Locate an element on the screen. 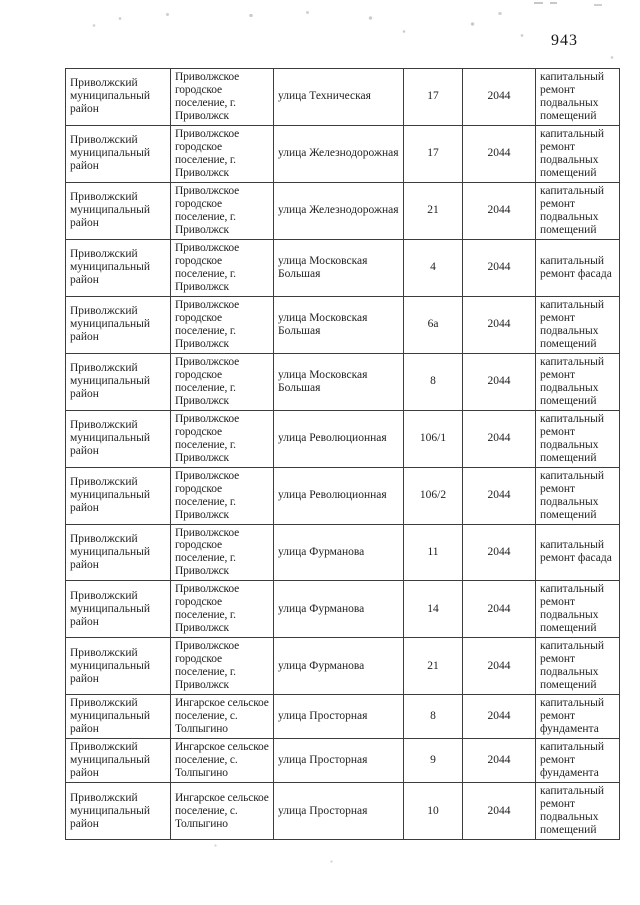  house-number-cell: 4 is located at coordinates (433, 267).